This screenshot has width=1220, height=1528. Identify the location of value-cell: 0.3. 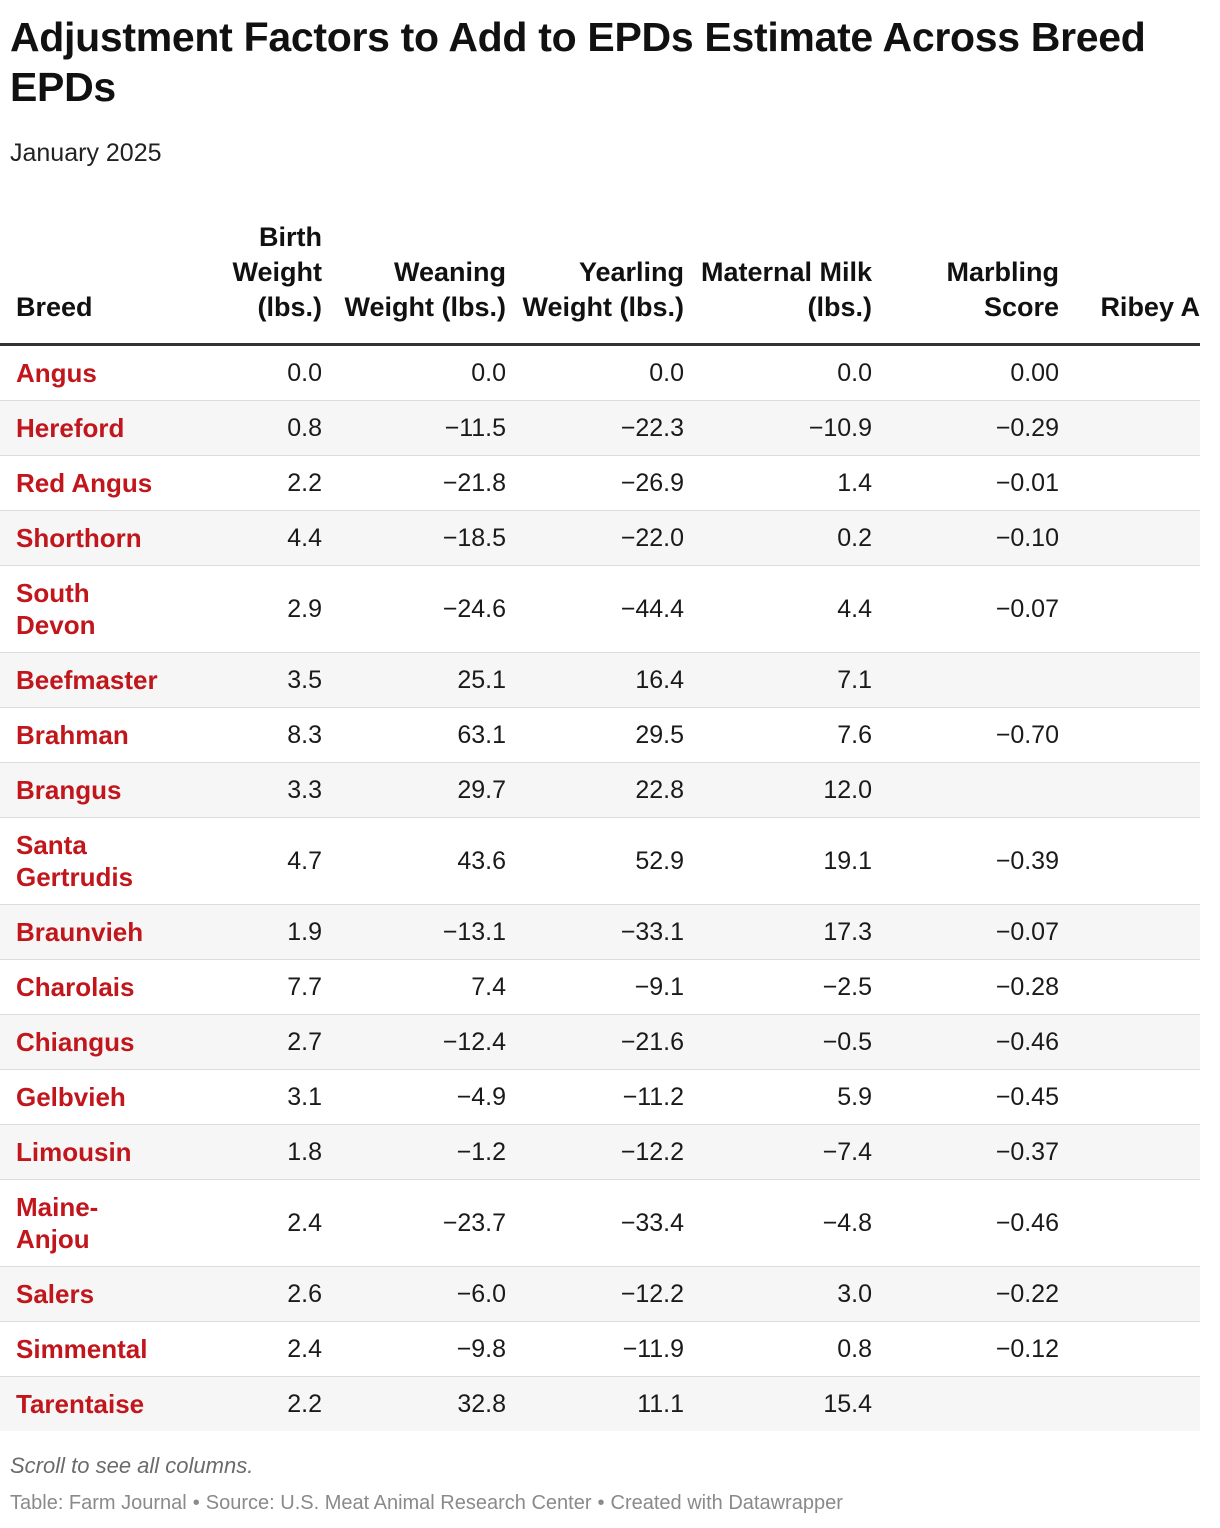
(1129, 538).